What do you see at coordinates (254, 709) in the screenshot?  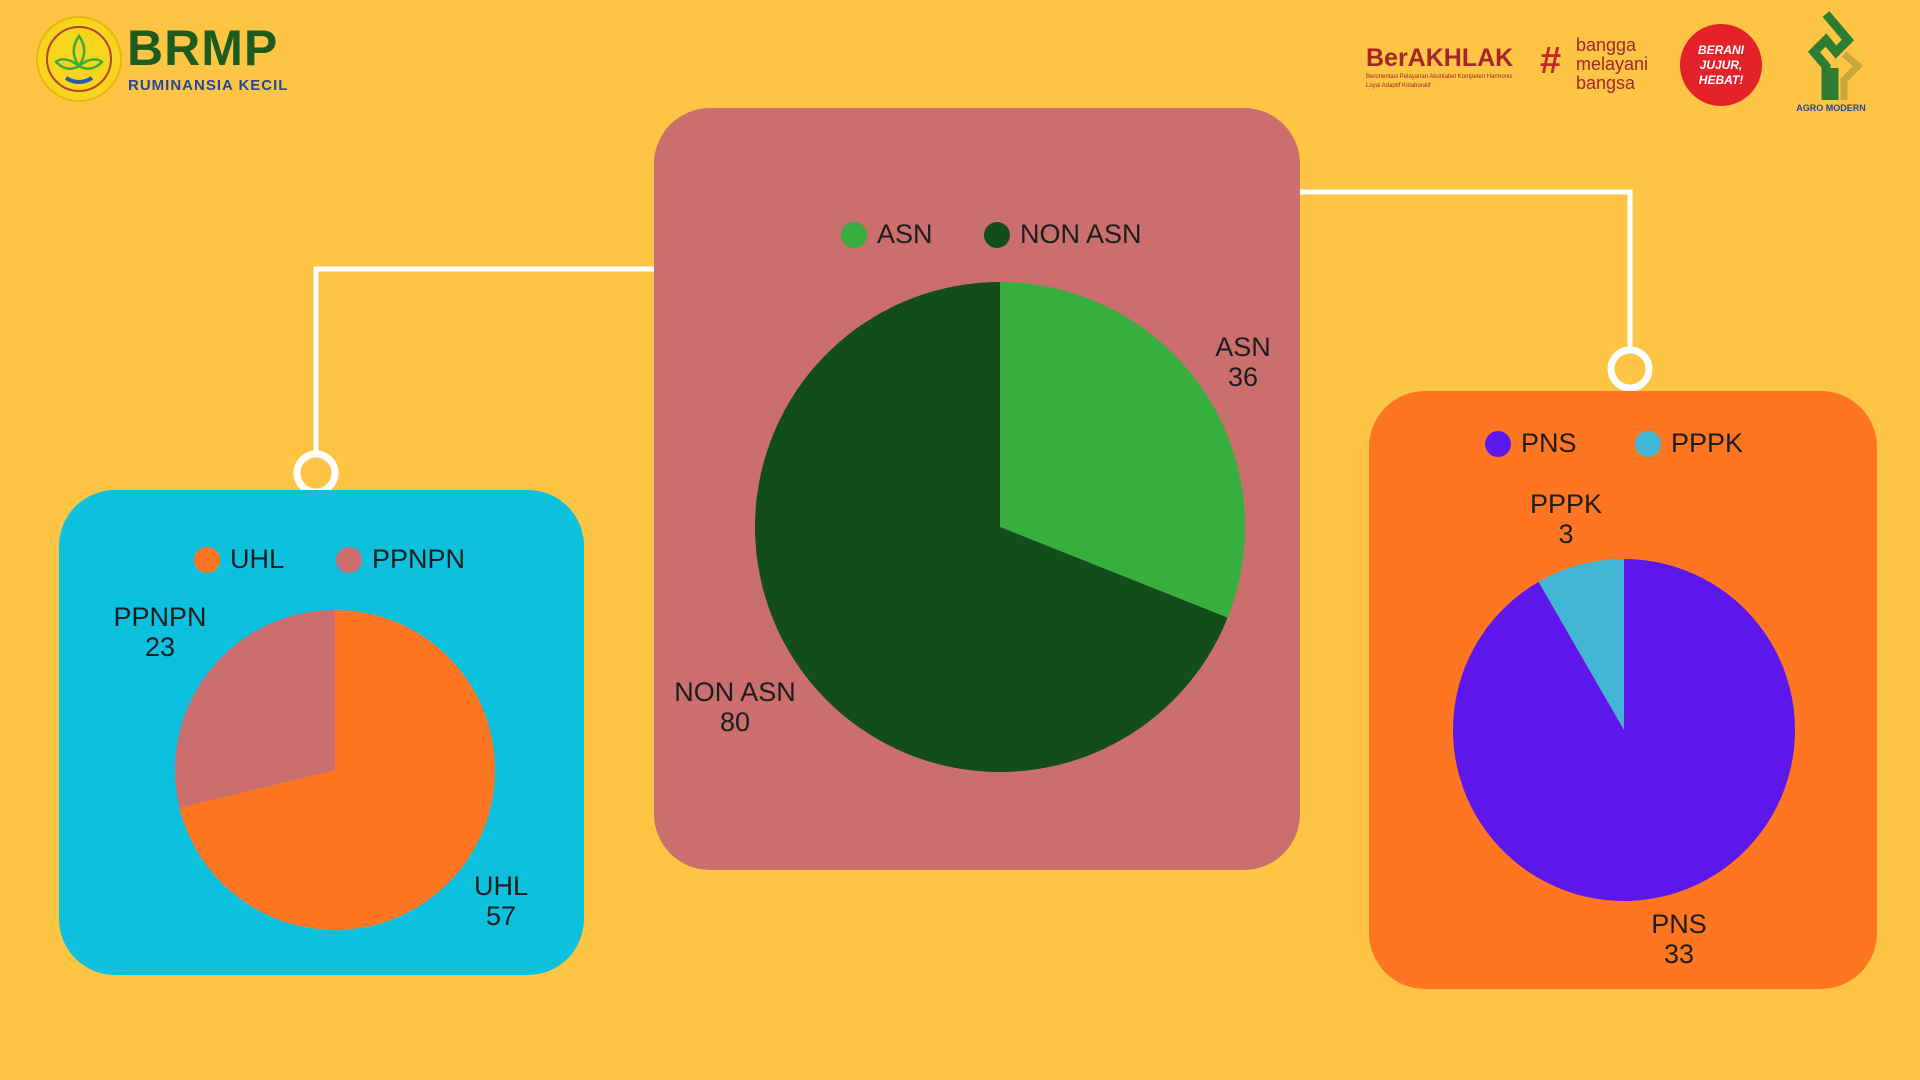 I see `pie-slice-ppnpn` at bounding box center [254, 709].